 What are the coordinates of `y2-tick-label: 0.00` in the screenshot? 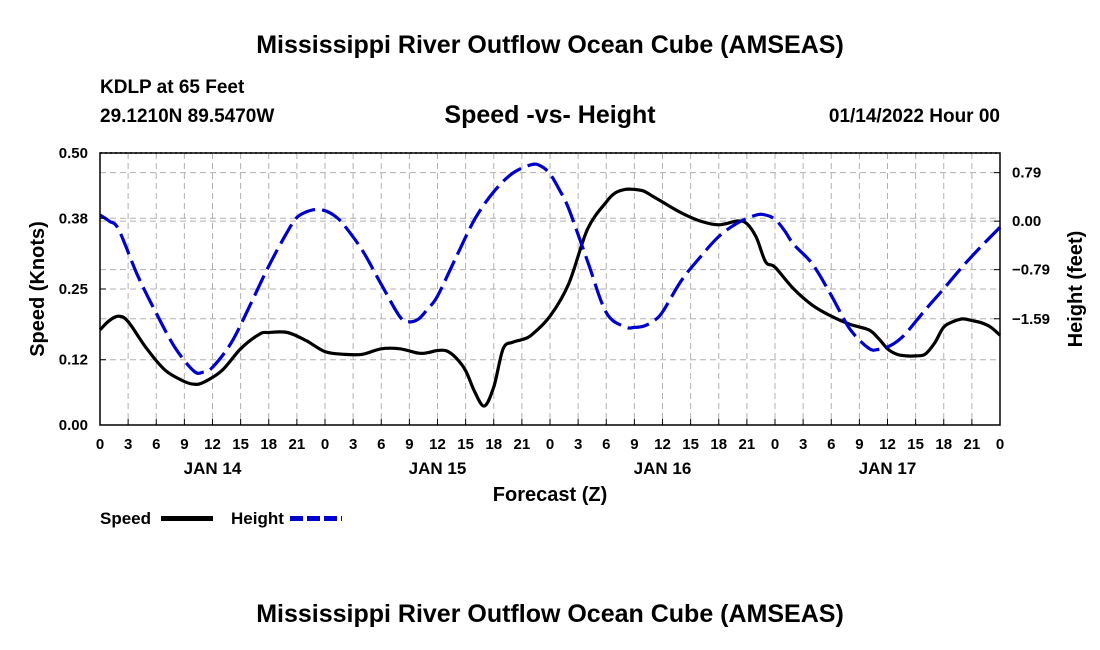 It's located at (1026, 221).